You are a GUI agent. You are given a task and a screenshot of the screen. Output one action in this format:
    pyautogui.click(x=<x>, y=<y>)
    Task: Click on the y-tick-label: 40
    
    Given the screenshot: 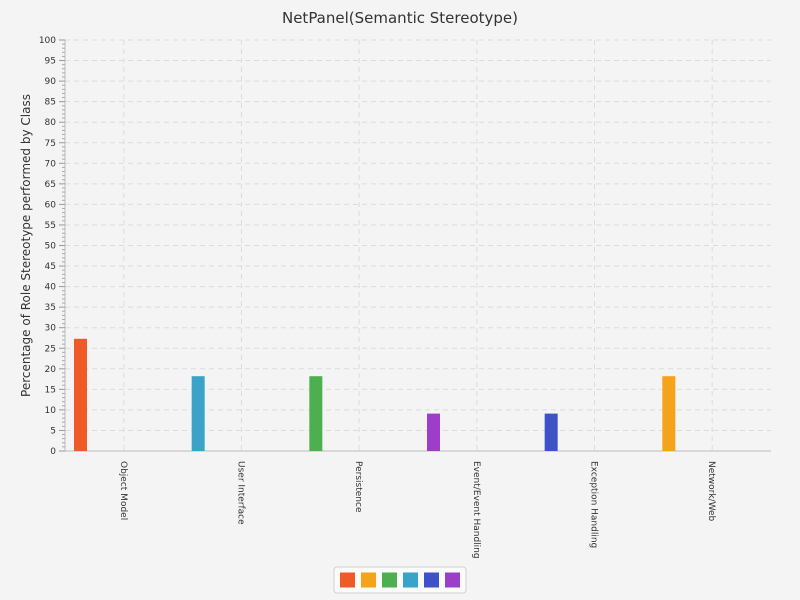 What is the action you would take?
    pyautogui.click(x=51, y=288)
    